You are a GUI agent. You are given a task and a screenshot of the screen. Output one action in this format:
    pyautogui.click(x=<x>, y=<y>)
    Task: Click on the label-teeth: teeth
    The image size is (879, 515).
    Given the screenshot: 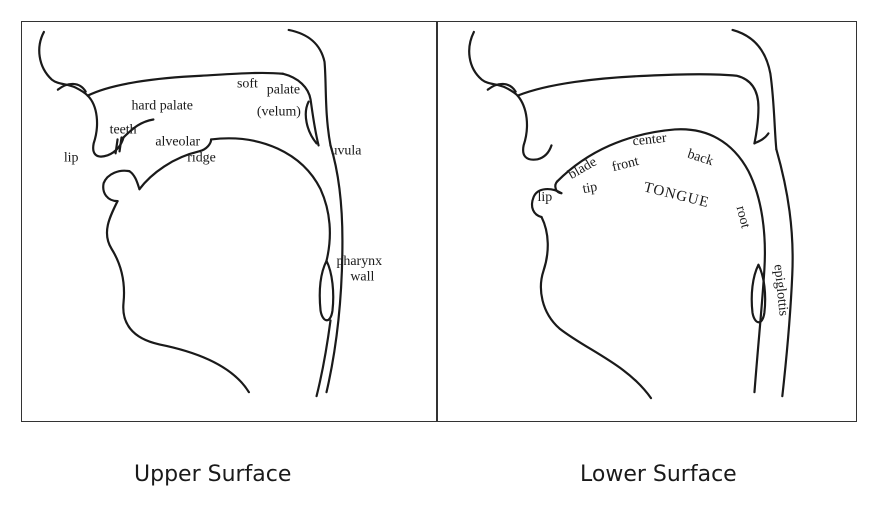 What is the action you would take?
    pyautogui.click(x=123, y=129)
    